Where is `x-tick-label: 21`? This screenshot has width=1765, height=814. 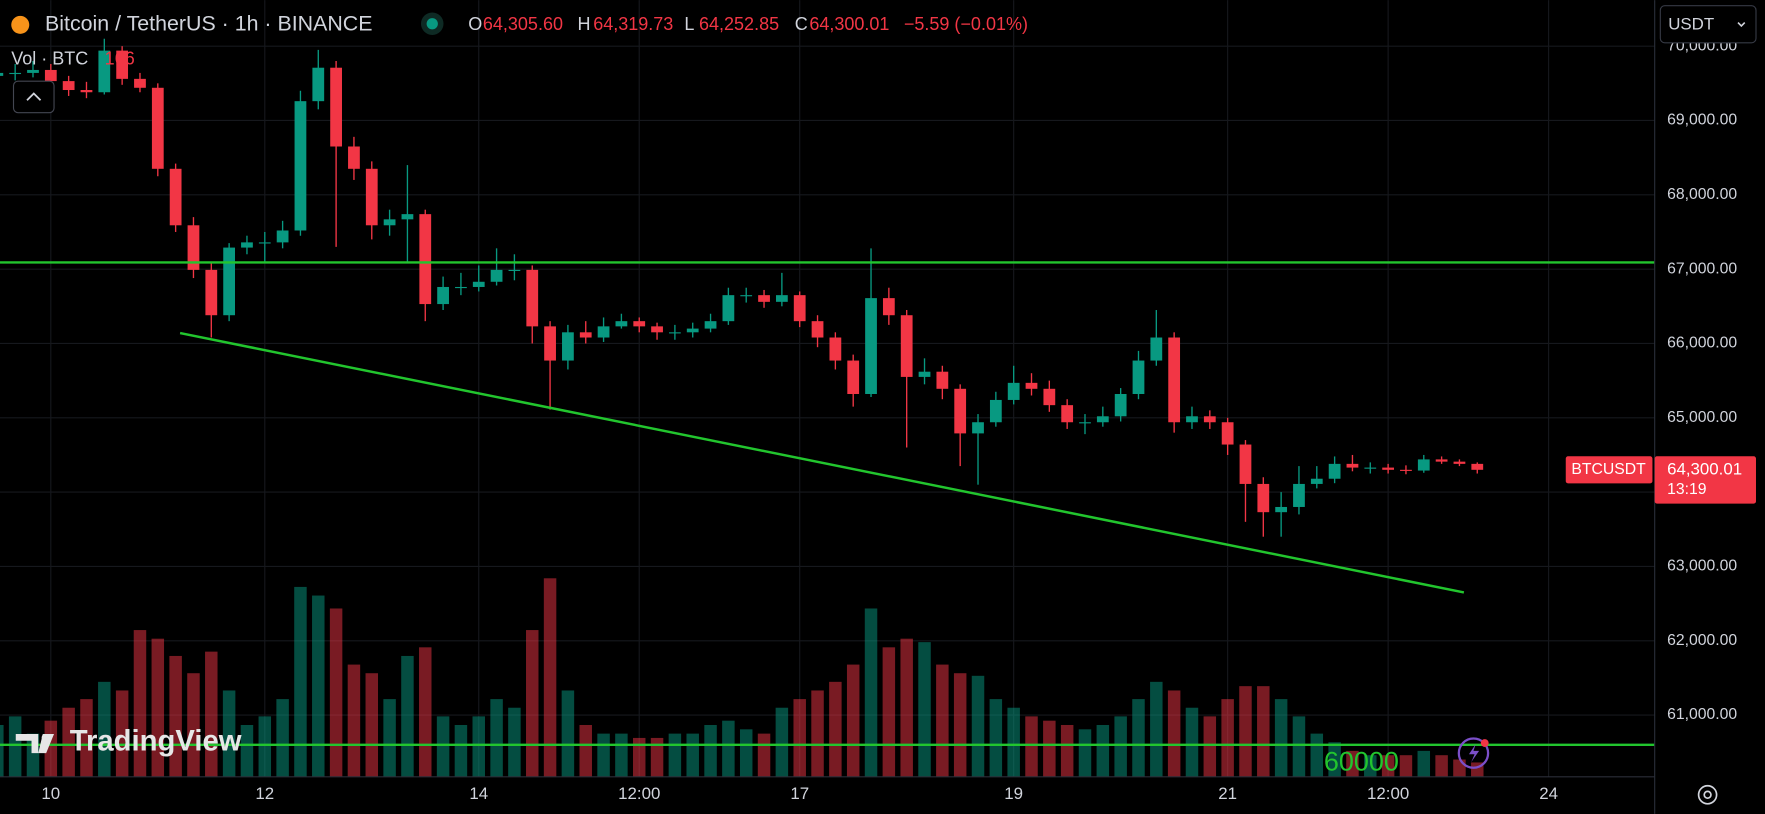
x-tick-label: 21 is located at coordinates (1227, 793).